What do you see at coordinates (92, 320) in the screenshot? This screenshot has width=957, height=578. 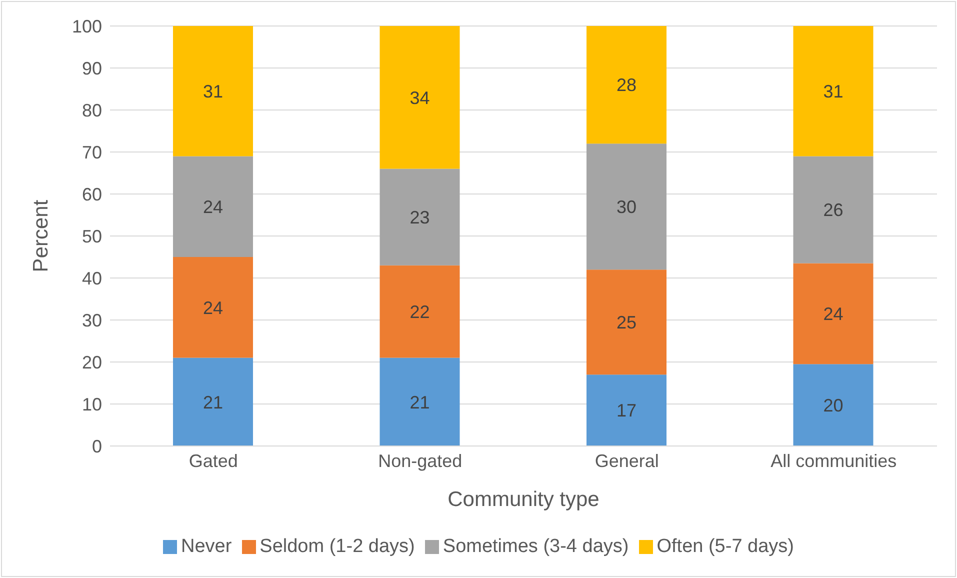 I see `y-tick-label: 30` at bounding box center [92, 320].